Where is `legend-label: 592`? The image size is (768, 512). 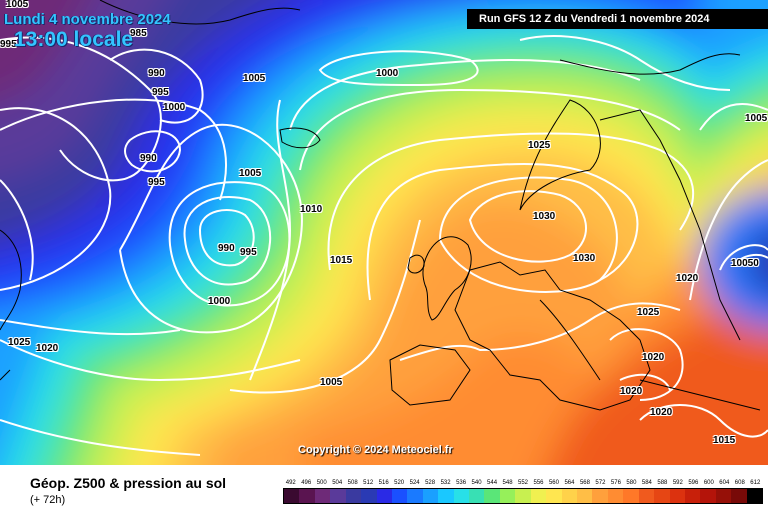
legend-label: 592 is located at coordinates (677, 483).